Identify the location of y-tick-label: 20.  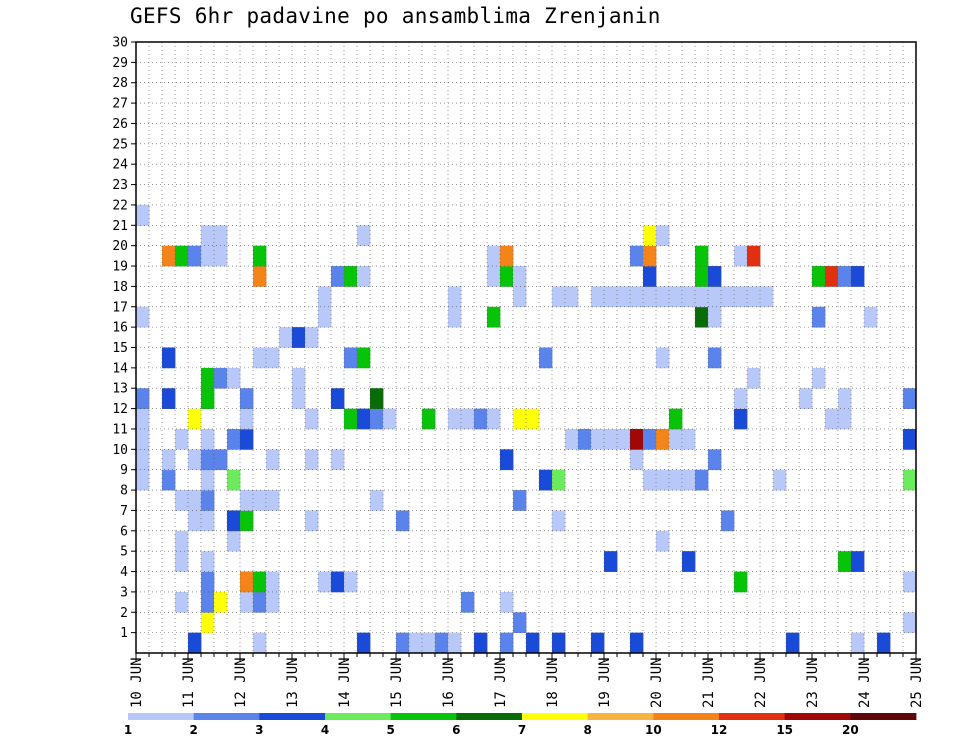
(120, 246).